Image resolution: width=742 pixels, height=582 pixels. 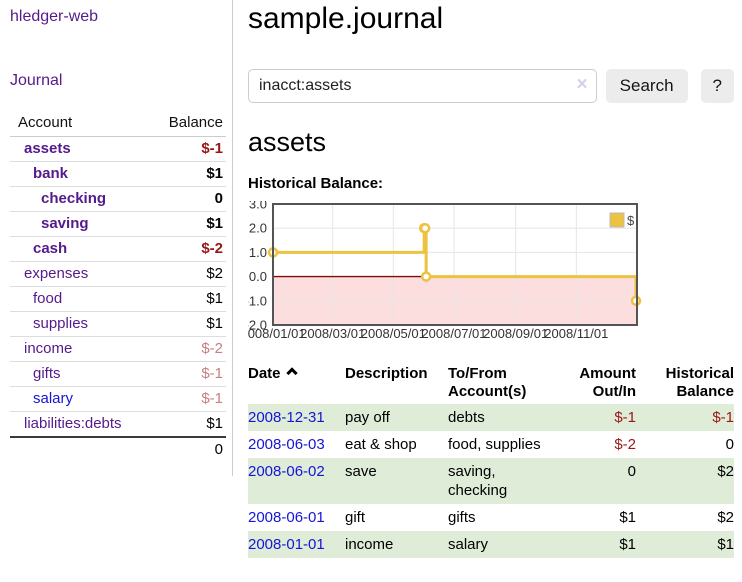 What do you see at coordinates (258, 252) in the screenshot?
I see `svg-text: 1.0` at bounding box center [258, 252].